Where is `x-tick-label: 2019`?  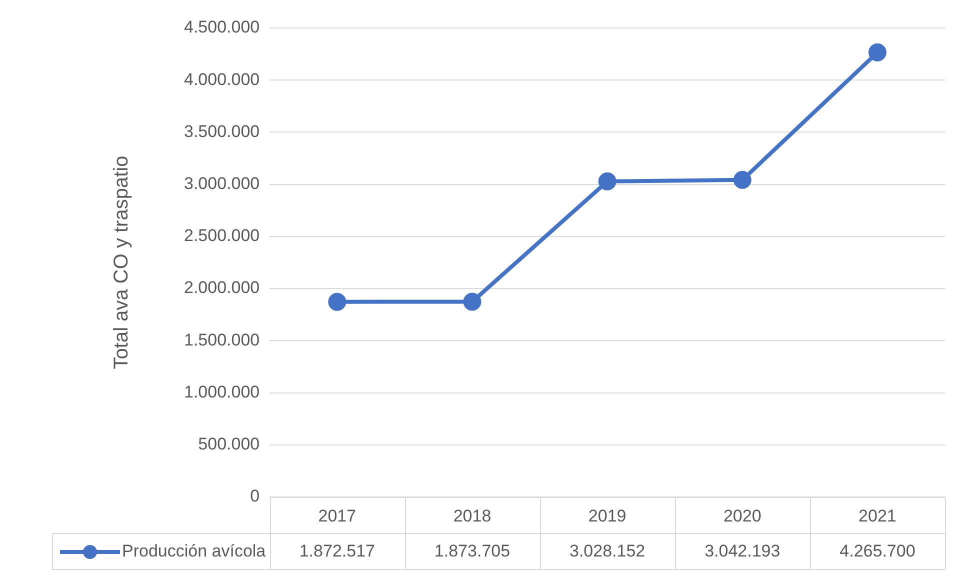
x-tick-label: 2019 is located at coordinates (607, 516).